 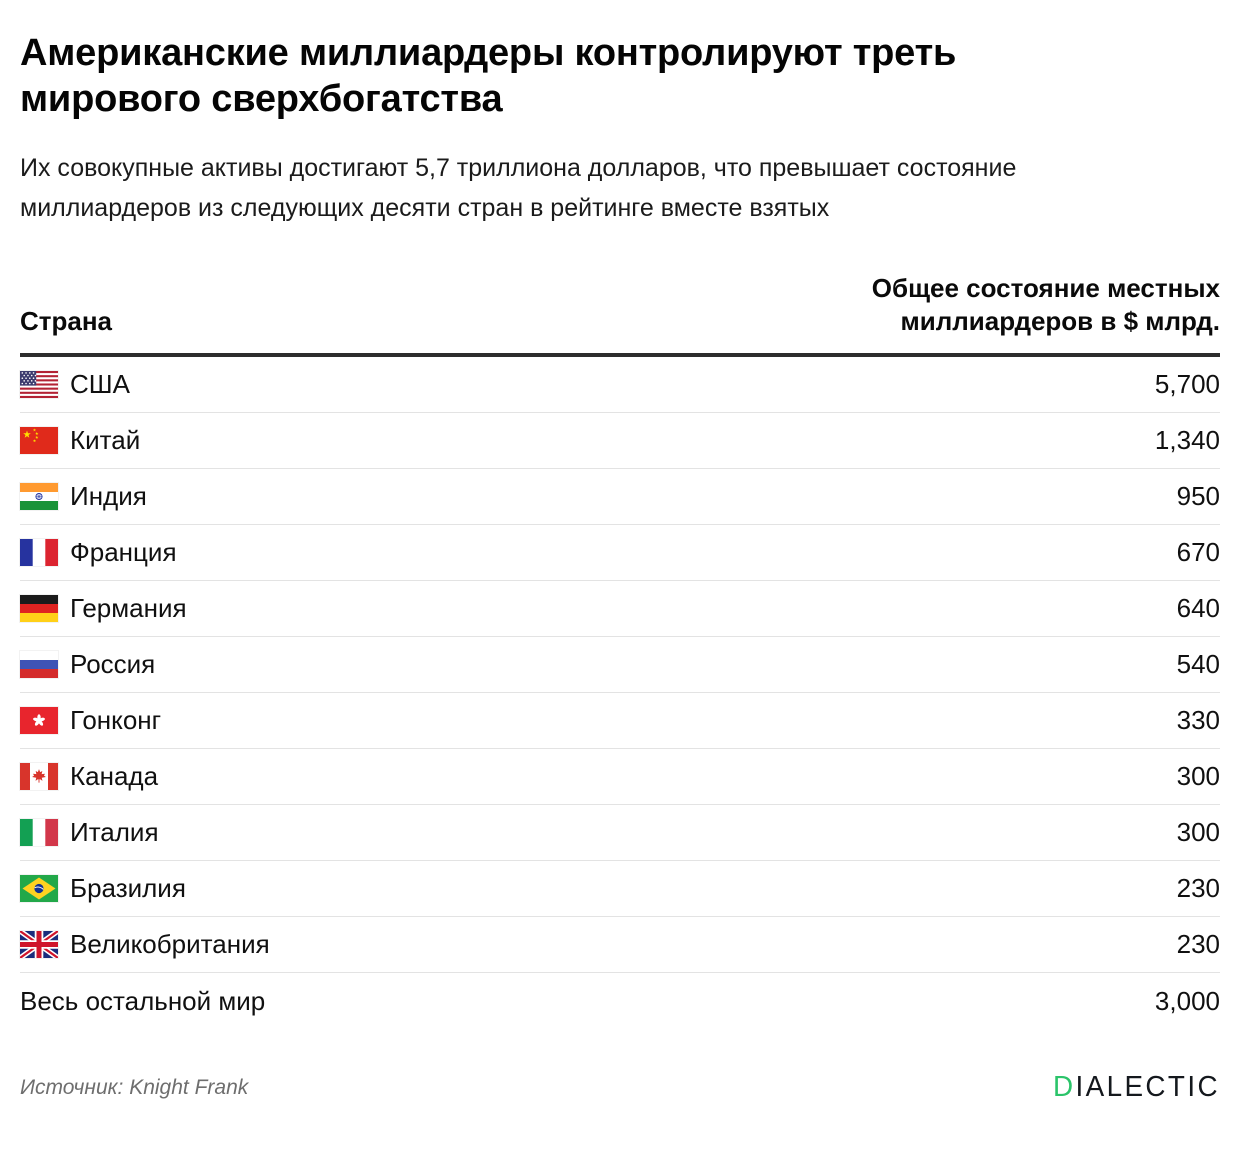 I want to click on country-value: 640, so click(x=1198, y=608).